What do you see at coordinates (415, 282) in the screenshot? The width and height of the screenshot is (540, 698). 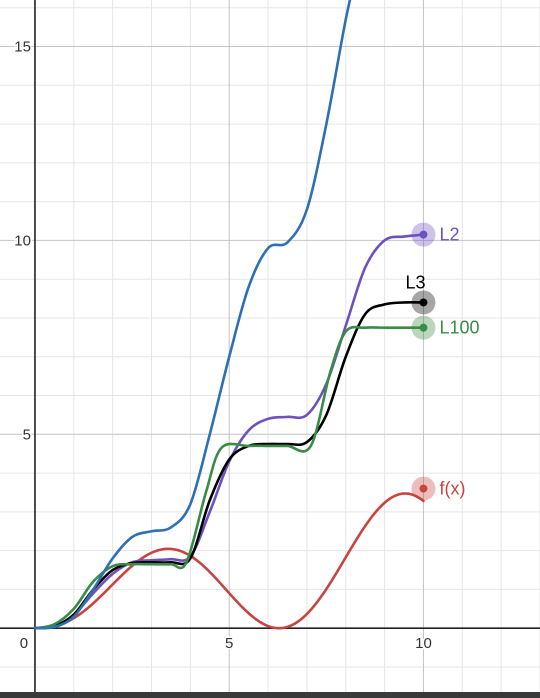 I see `l3-label: L3` at bounding box center [415, 282].